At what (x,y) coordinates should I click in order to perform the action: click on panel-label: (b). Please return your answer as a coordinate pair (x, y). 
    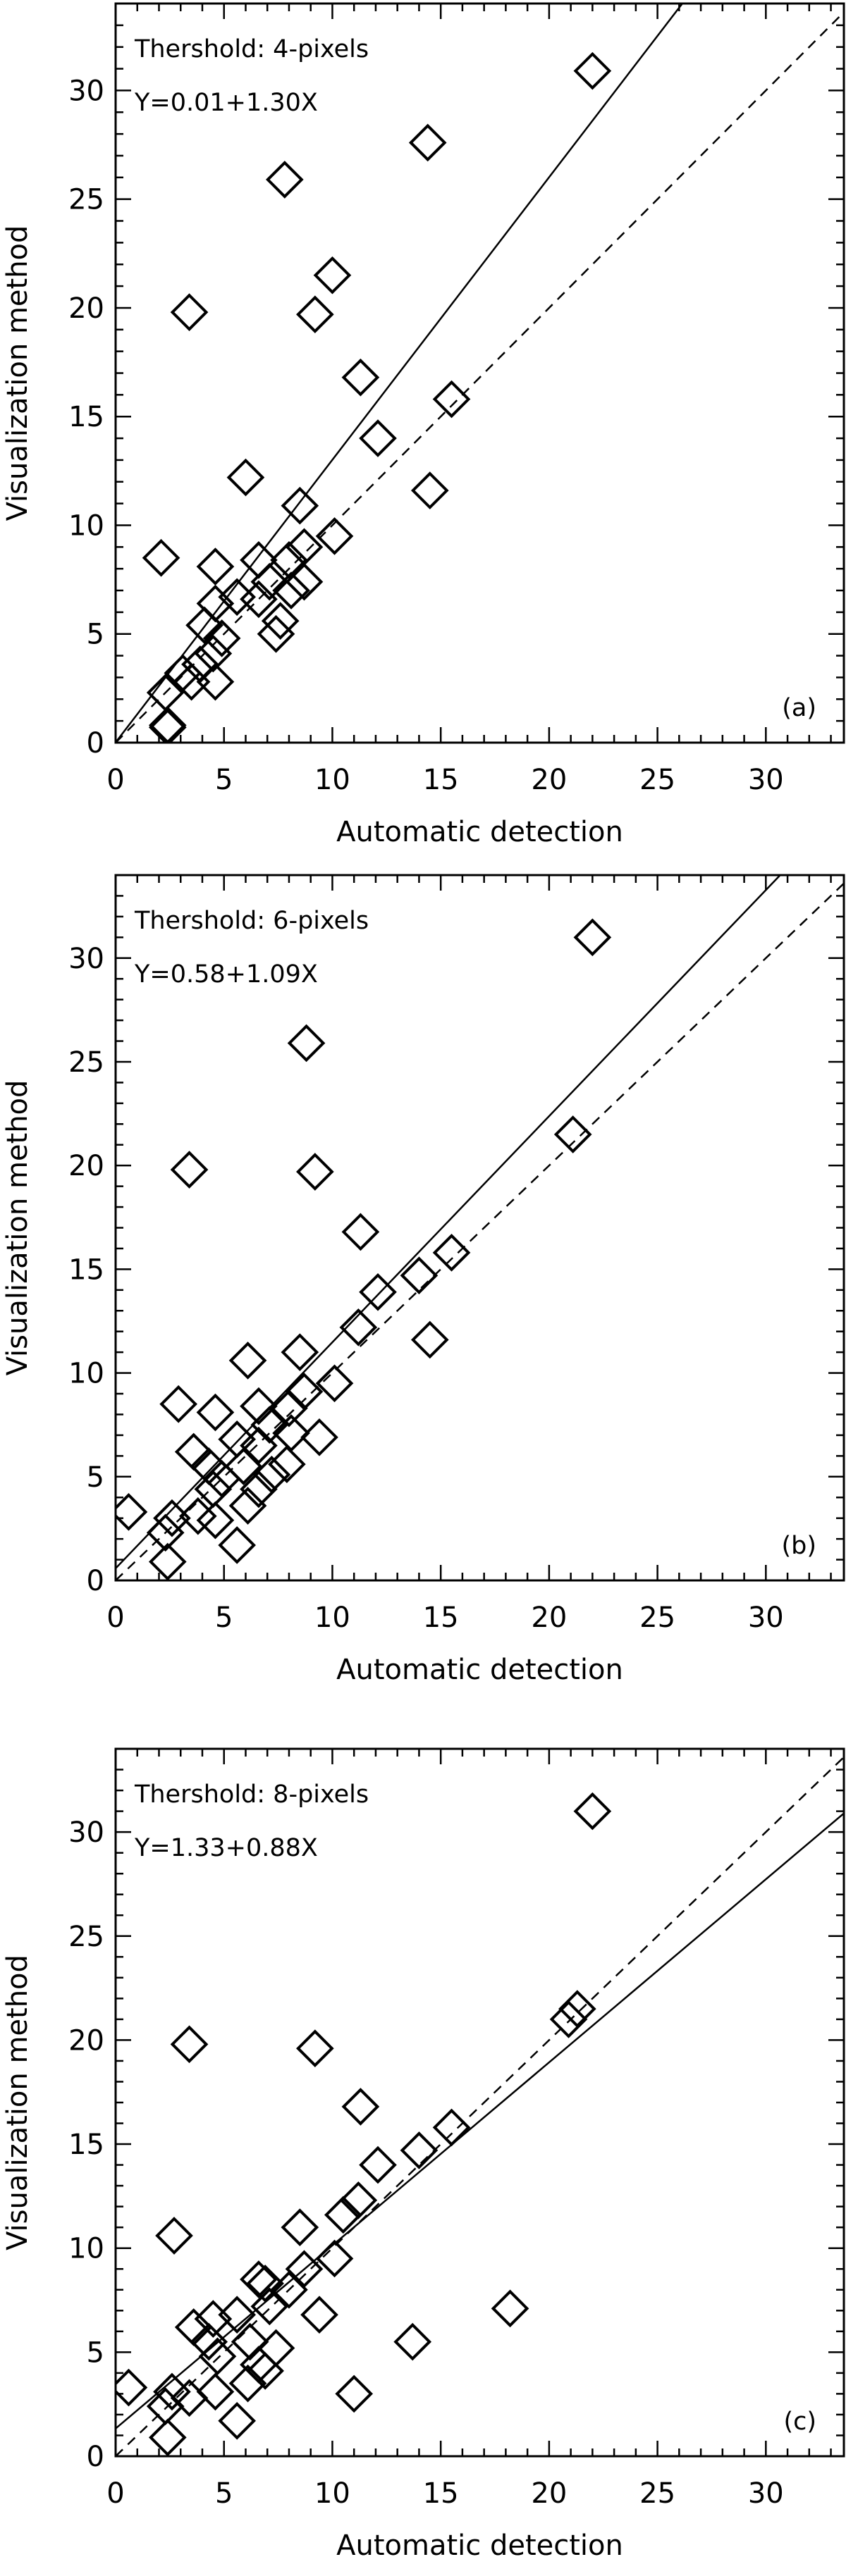
    Looking at the image, I should click on (798, 1546).